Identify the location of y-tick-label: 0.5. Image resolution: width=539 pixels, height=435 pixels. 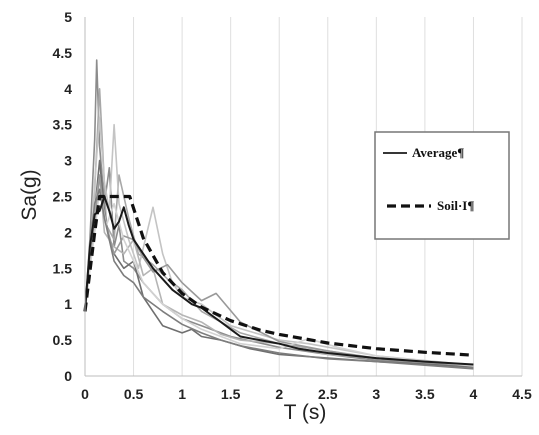
(63, 340).